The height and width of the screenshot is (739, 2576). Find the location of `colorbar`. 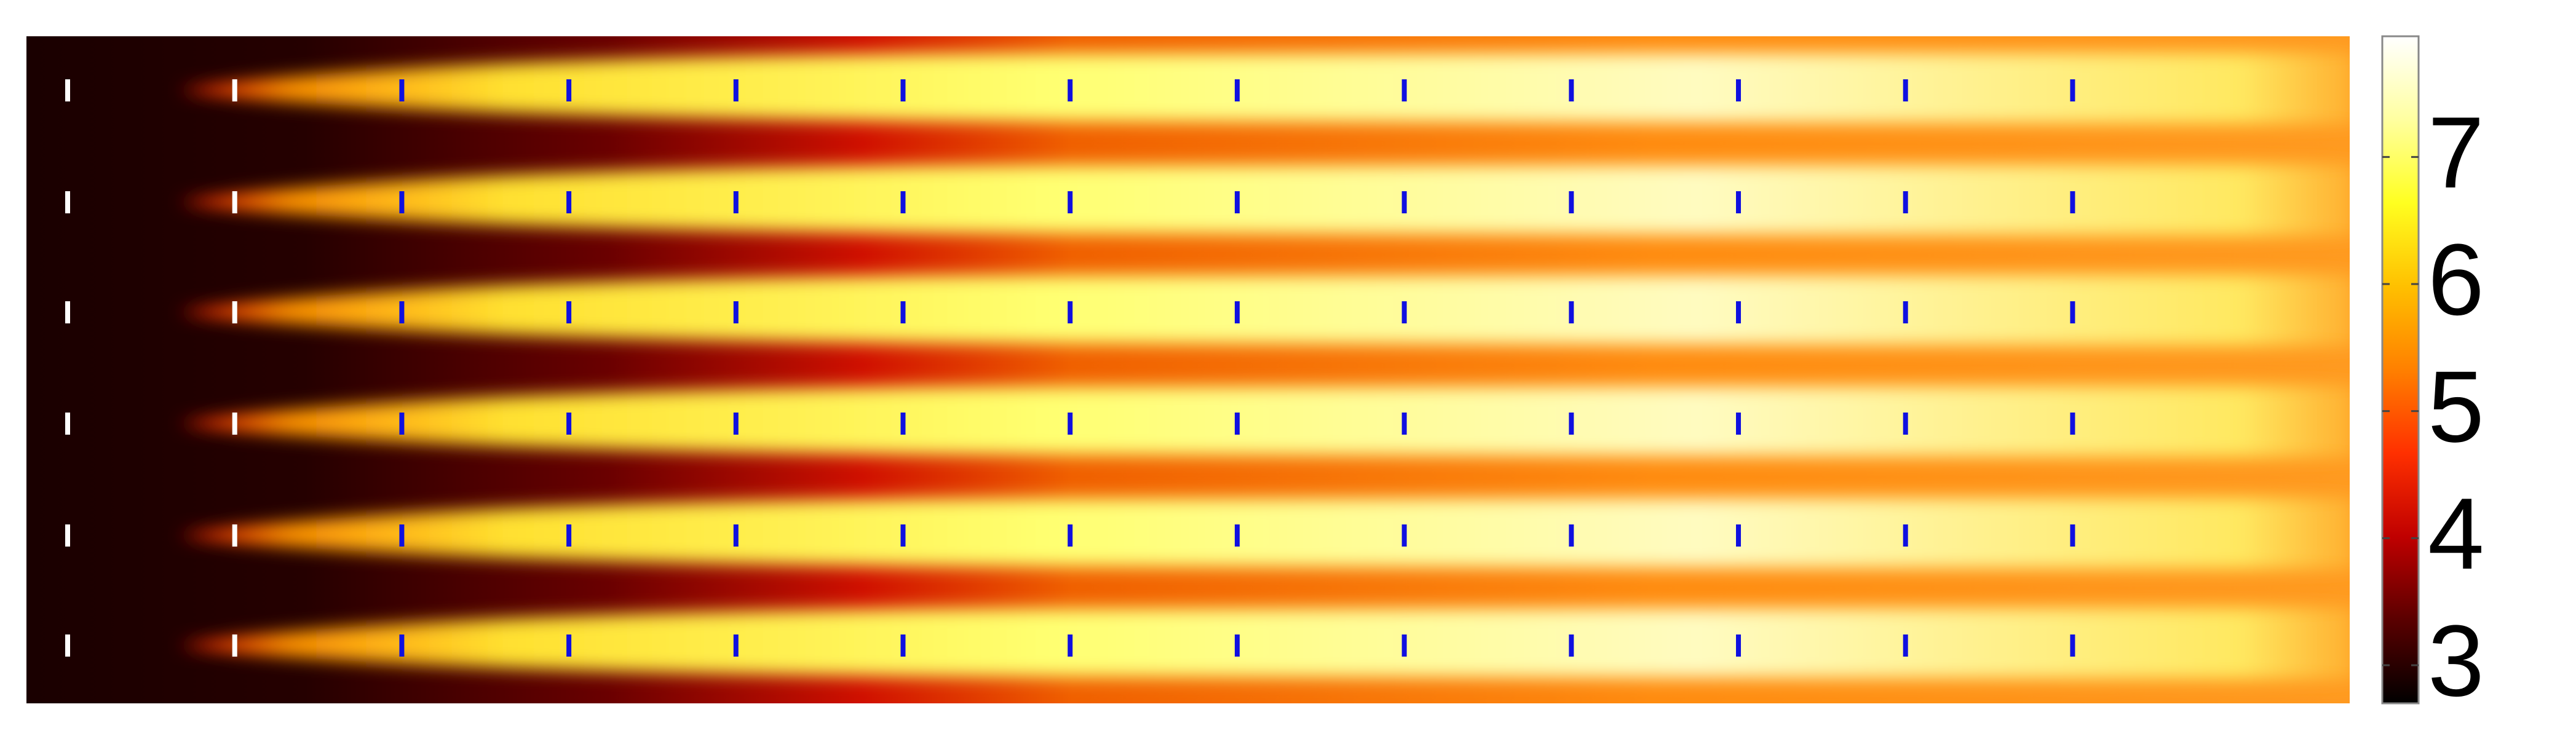

colorbar is located at coordinates (2400, 370).